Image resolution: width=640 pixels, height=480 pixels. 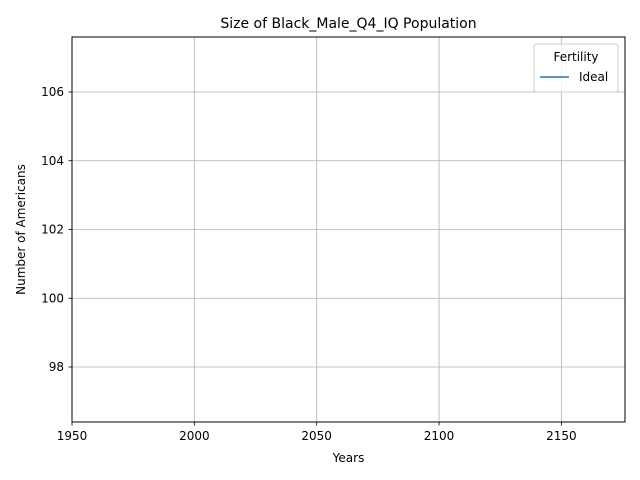 What do you see at coordinates (52, 298) in the screenshot?
I see `y-tick-label: 100` at bounding box center [52, 298].